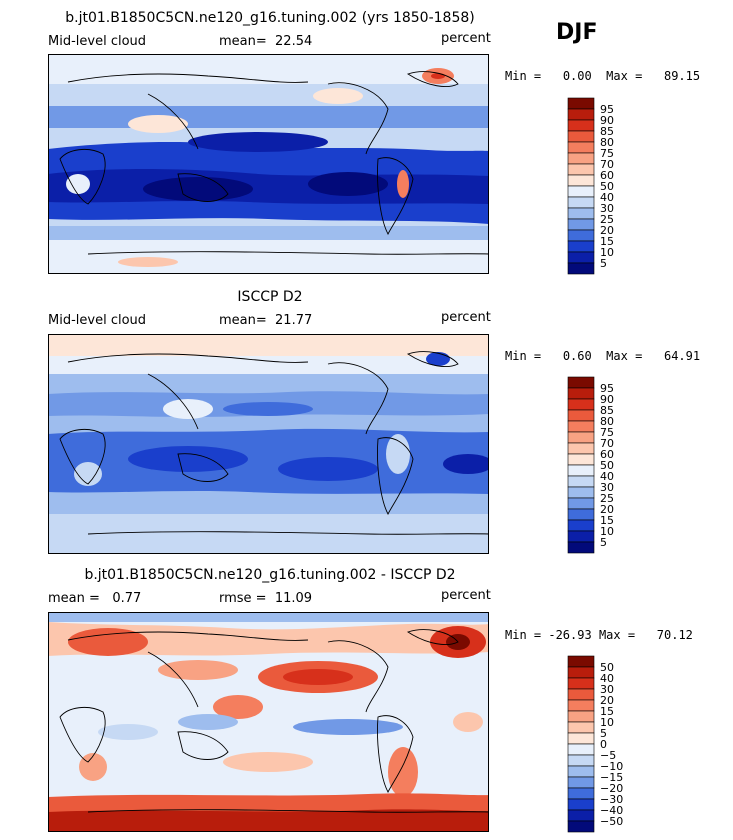 The image size is (733, 840). I want to click on panel-3-units: percent, so click(466, 595).